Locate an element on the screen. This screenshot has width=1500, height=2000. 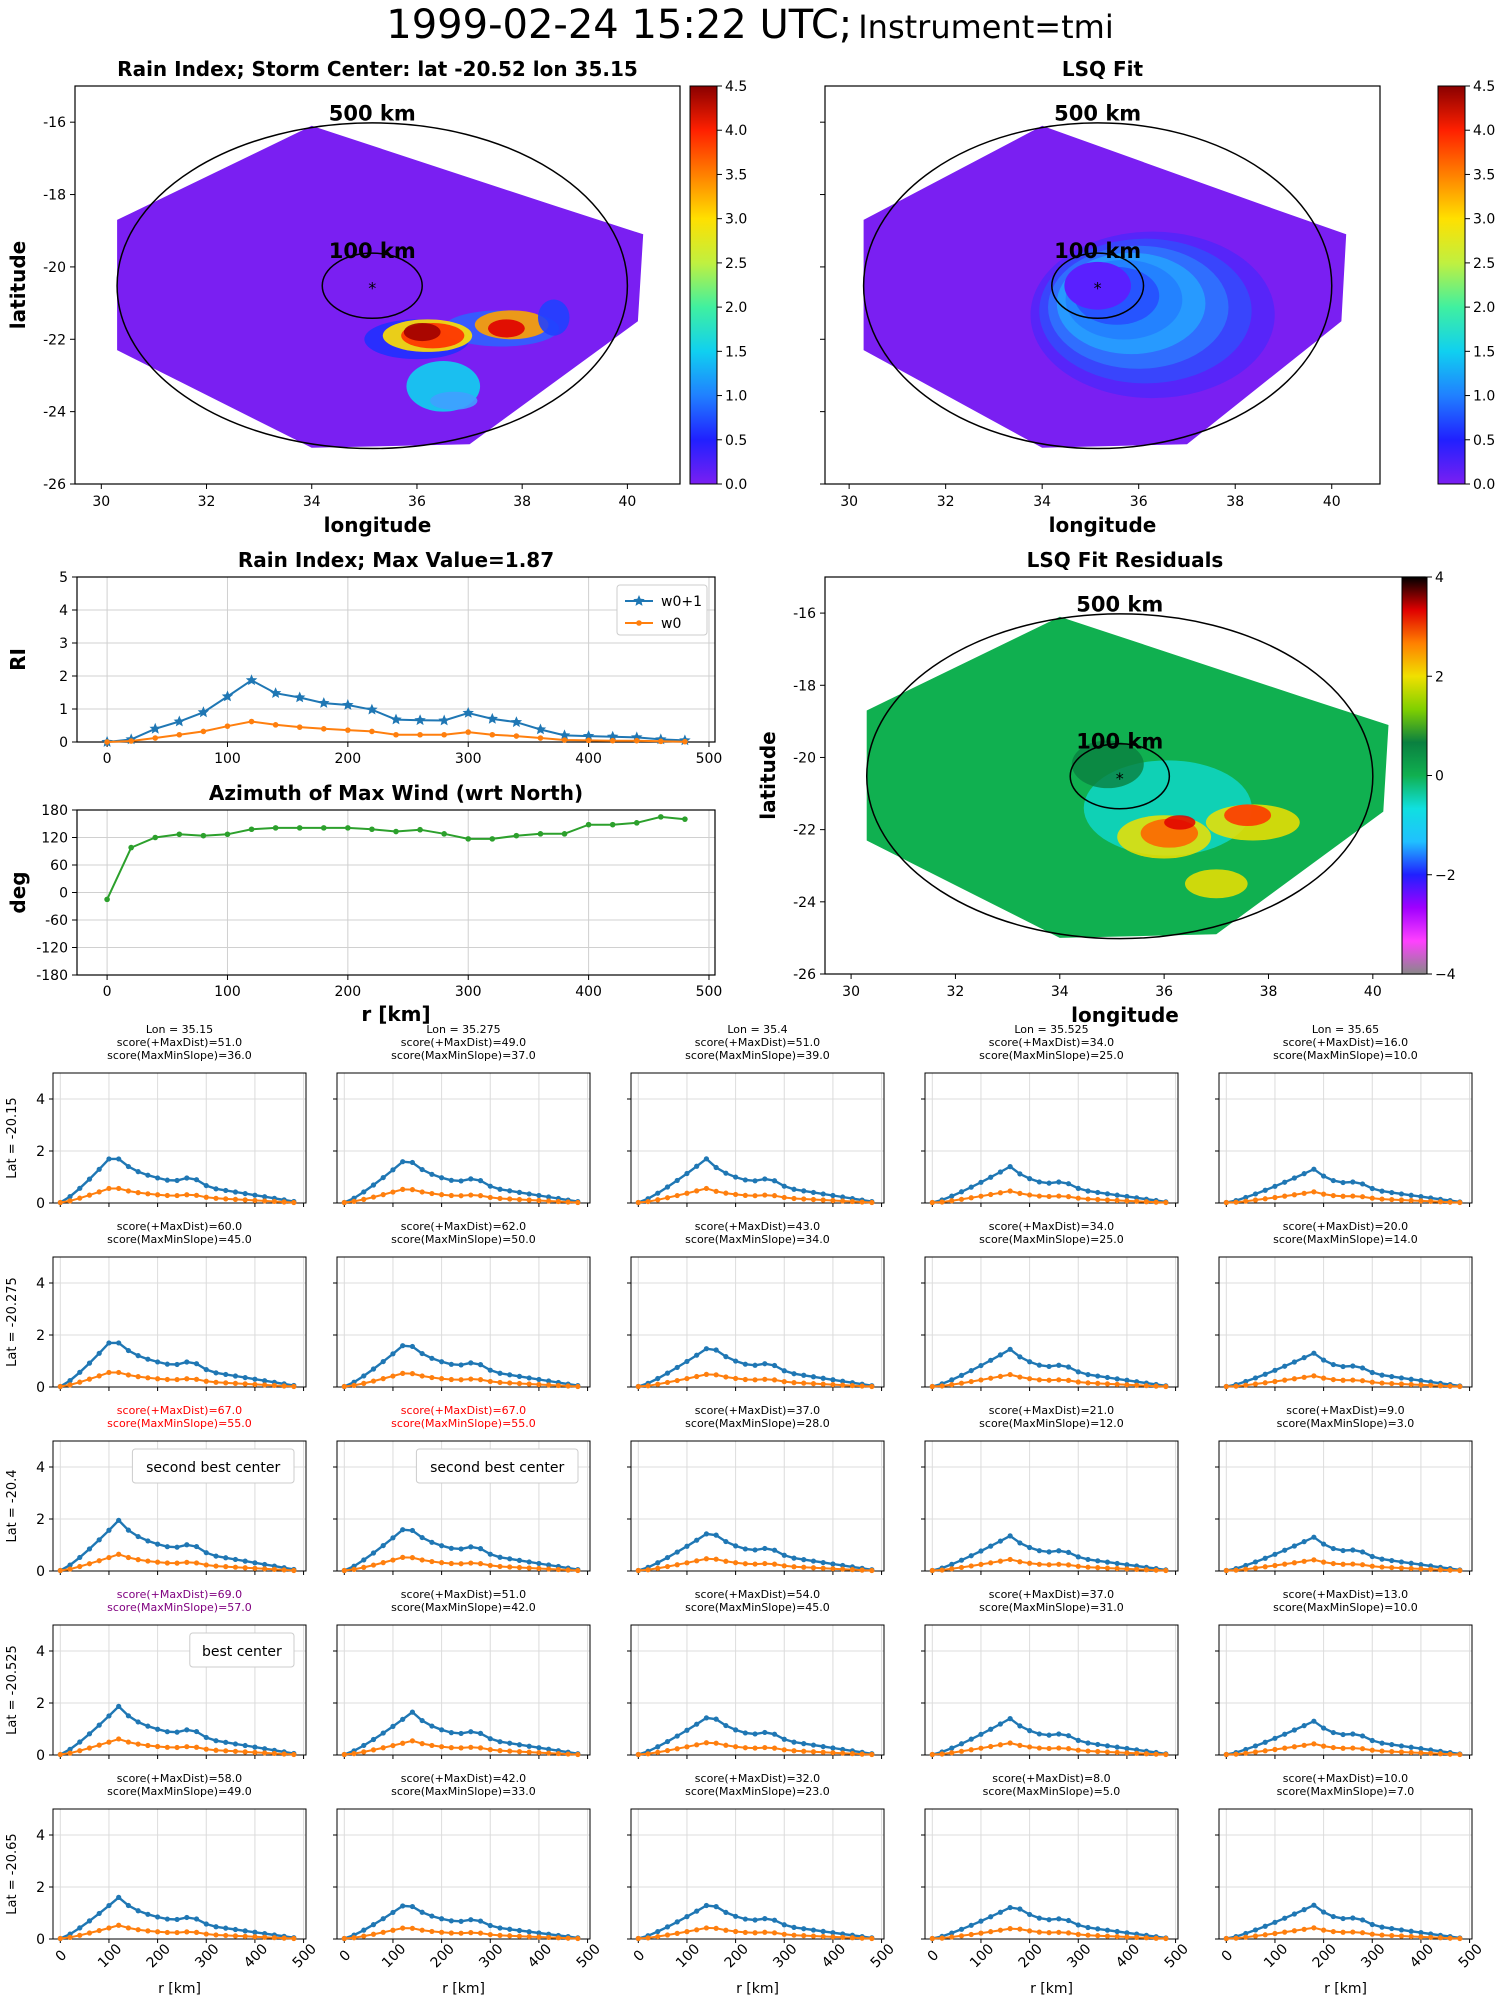
score-maxdist: score(+MaxDist)=42.0 is located at coordinates (463, 1778).